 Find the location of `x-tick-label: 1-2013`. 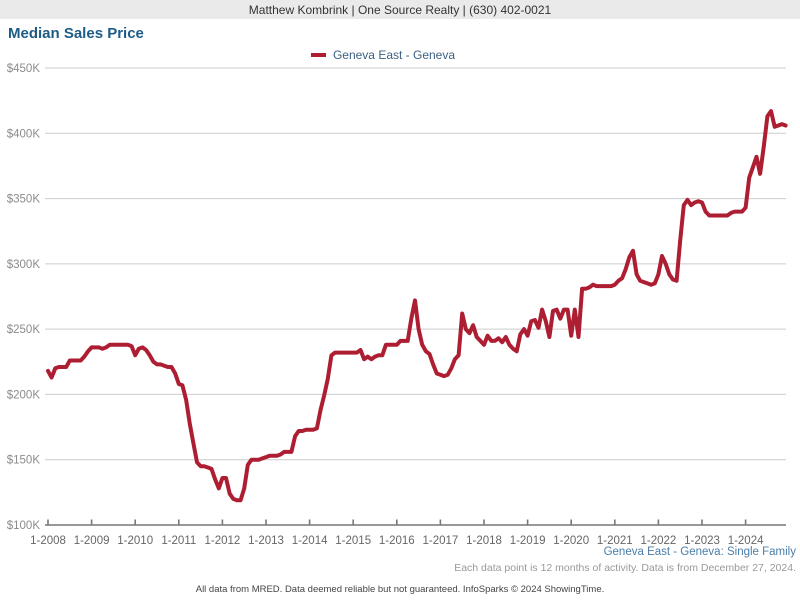

x-tick-label: 1-2013 is located at coordinates (266, 541).